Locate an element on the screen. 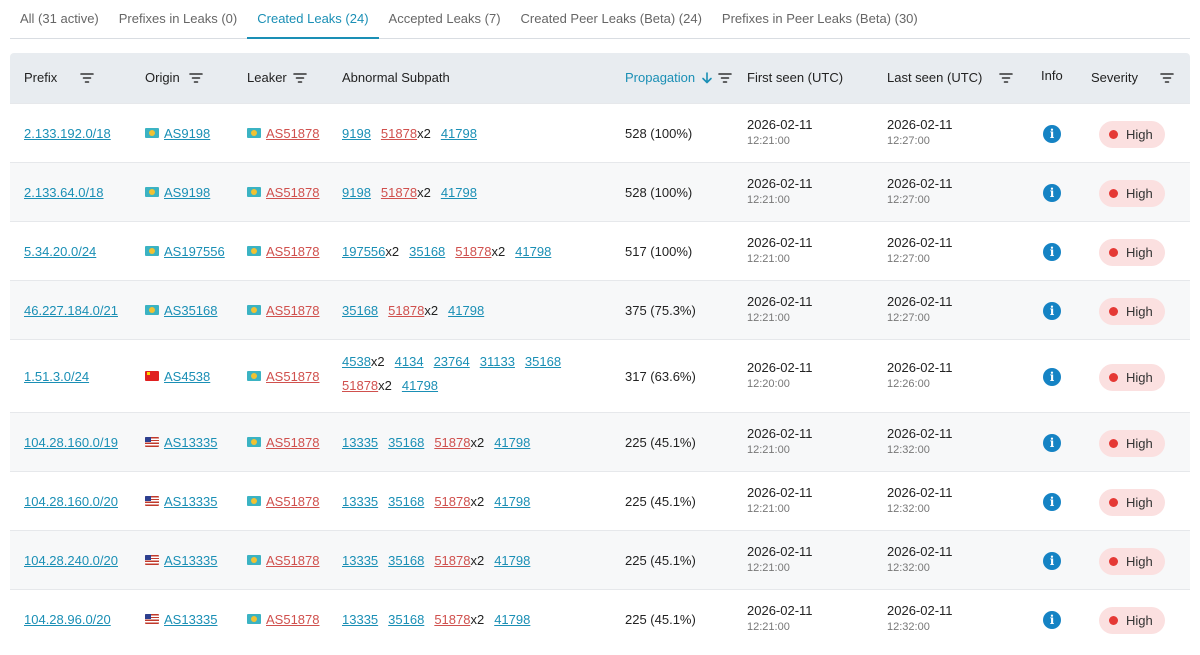 The height and width of the screenshot is (655, 1200). asn-link: 4538 is located at coordinates (356, 361).